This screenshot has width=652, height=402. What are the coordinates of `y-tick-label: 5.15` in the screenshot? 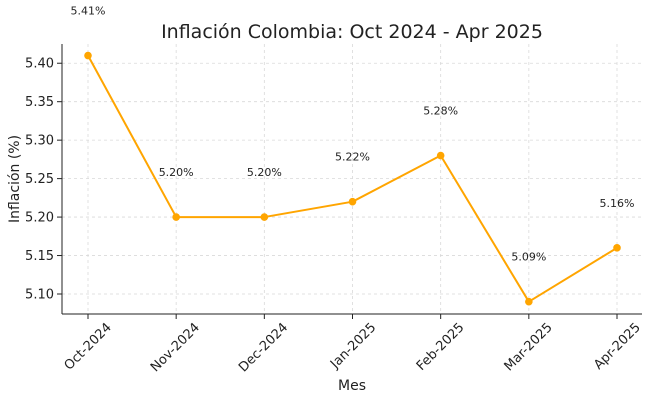 It's located at (39, 256).